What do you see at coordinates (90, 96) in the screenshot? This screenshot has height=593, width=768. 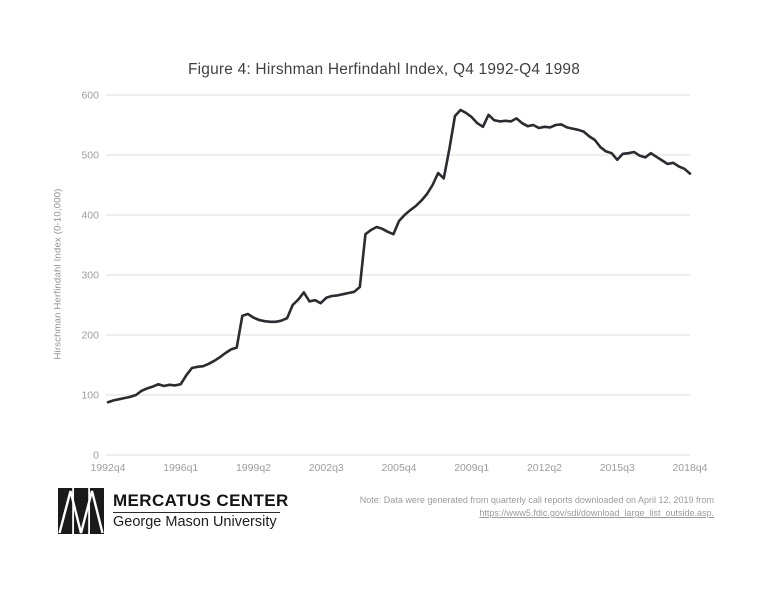 I see `y-tick-label-600: 600` at bounding box center [90, 96].